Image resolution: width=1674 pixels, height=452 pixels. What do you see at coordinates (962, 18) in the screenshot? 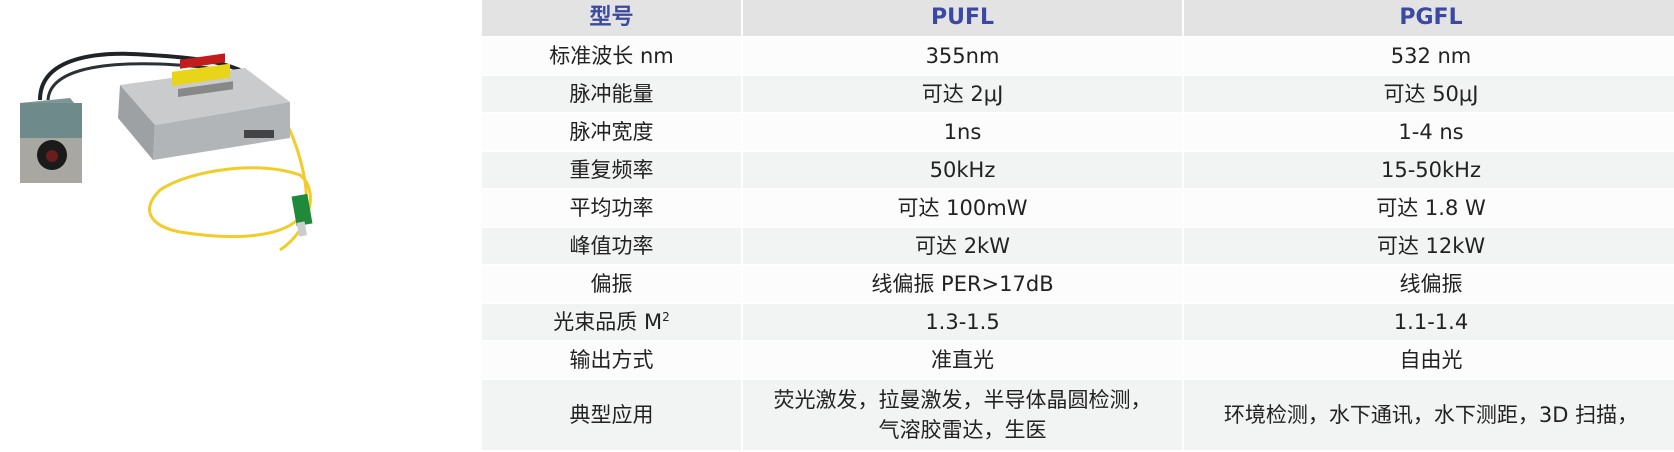
I see `header-pufl: PUFL` at bounding box center [962, 18].